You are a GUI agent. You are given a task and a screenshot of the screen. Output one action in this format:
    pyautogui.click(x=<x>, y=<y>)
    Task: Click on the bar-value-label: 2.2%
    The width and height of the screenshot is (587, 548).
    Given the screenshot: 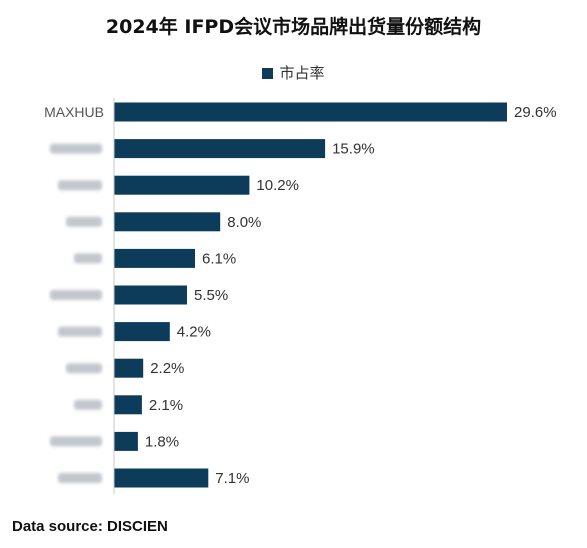 What is the action you would take?
    pyautogui.click(x=167, y=368)
    